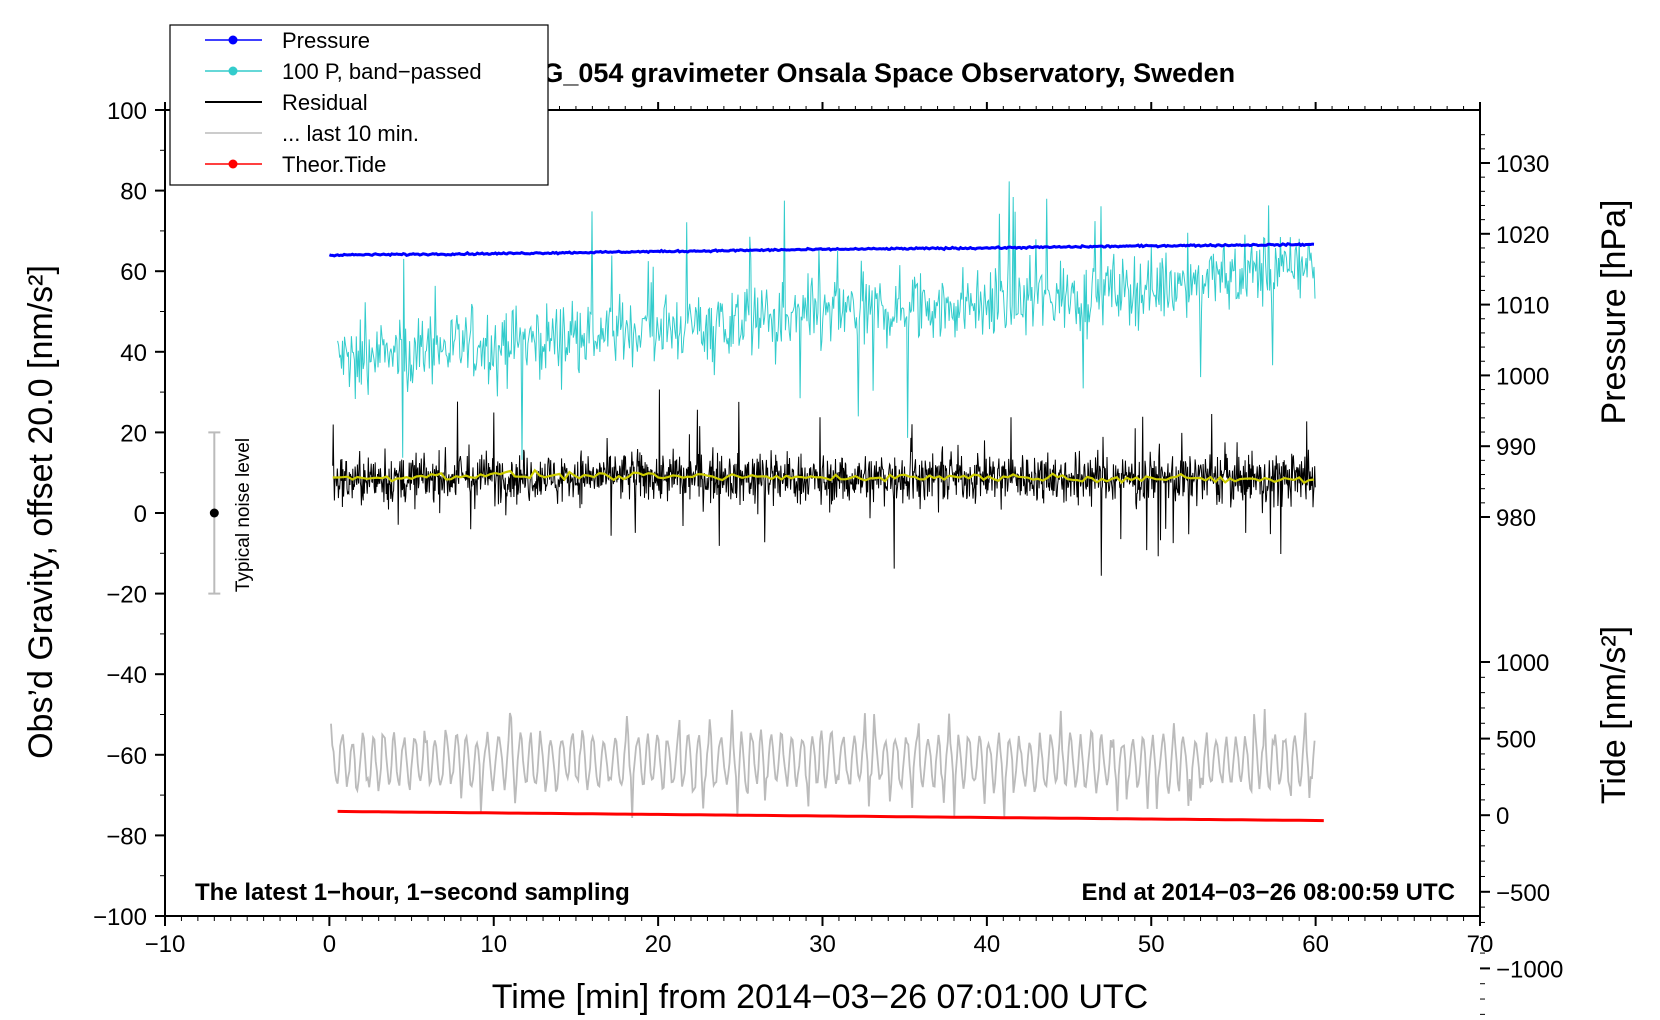 The image size is (1660, 1020). I want to click on x-tick-label: −10, so click(165, 944).